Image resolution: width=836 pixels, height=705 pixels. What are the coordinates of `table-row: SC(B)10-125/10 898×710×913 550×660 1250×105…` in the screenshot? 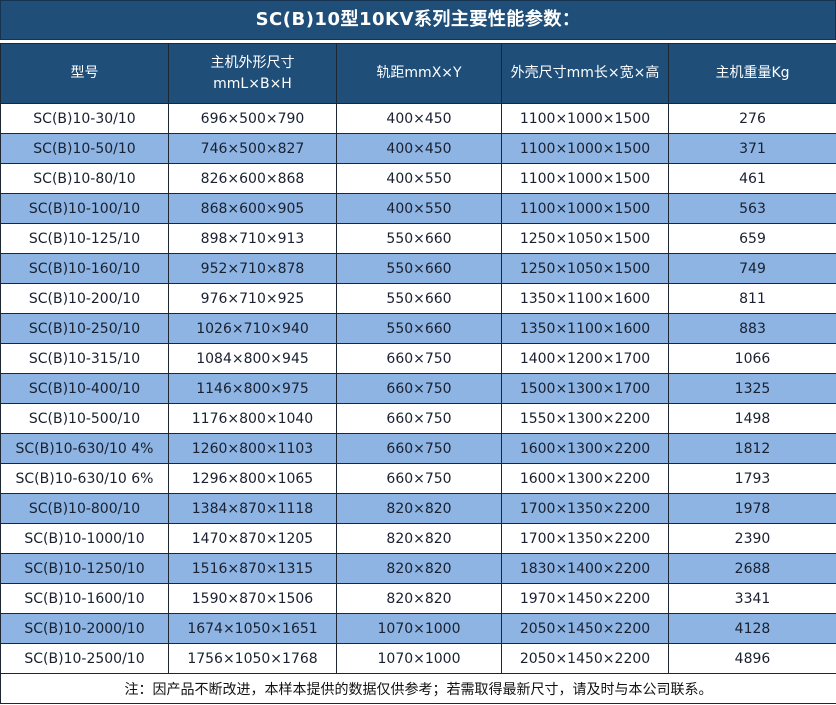 It's located at (418, 238).